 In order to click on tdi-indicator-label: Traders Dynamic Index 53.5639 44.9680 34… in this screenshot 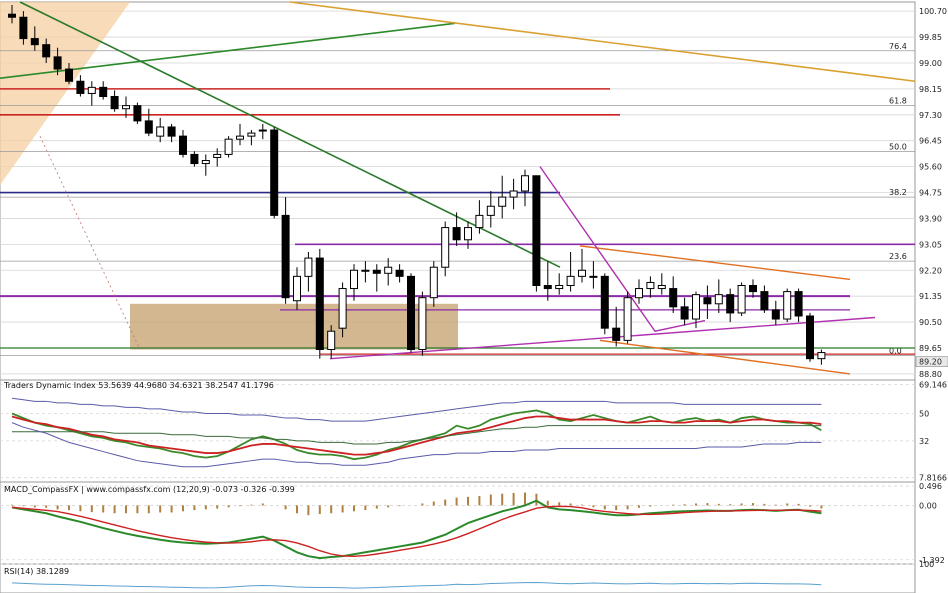, I will do `click(138, 385)`.